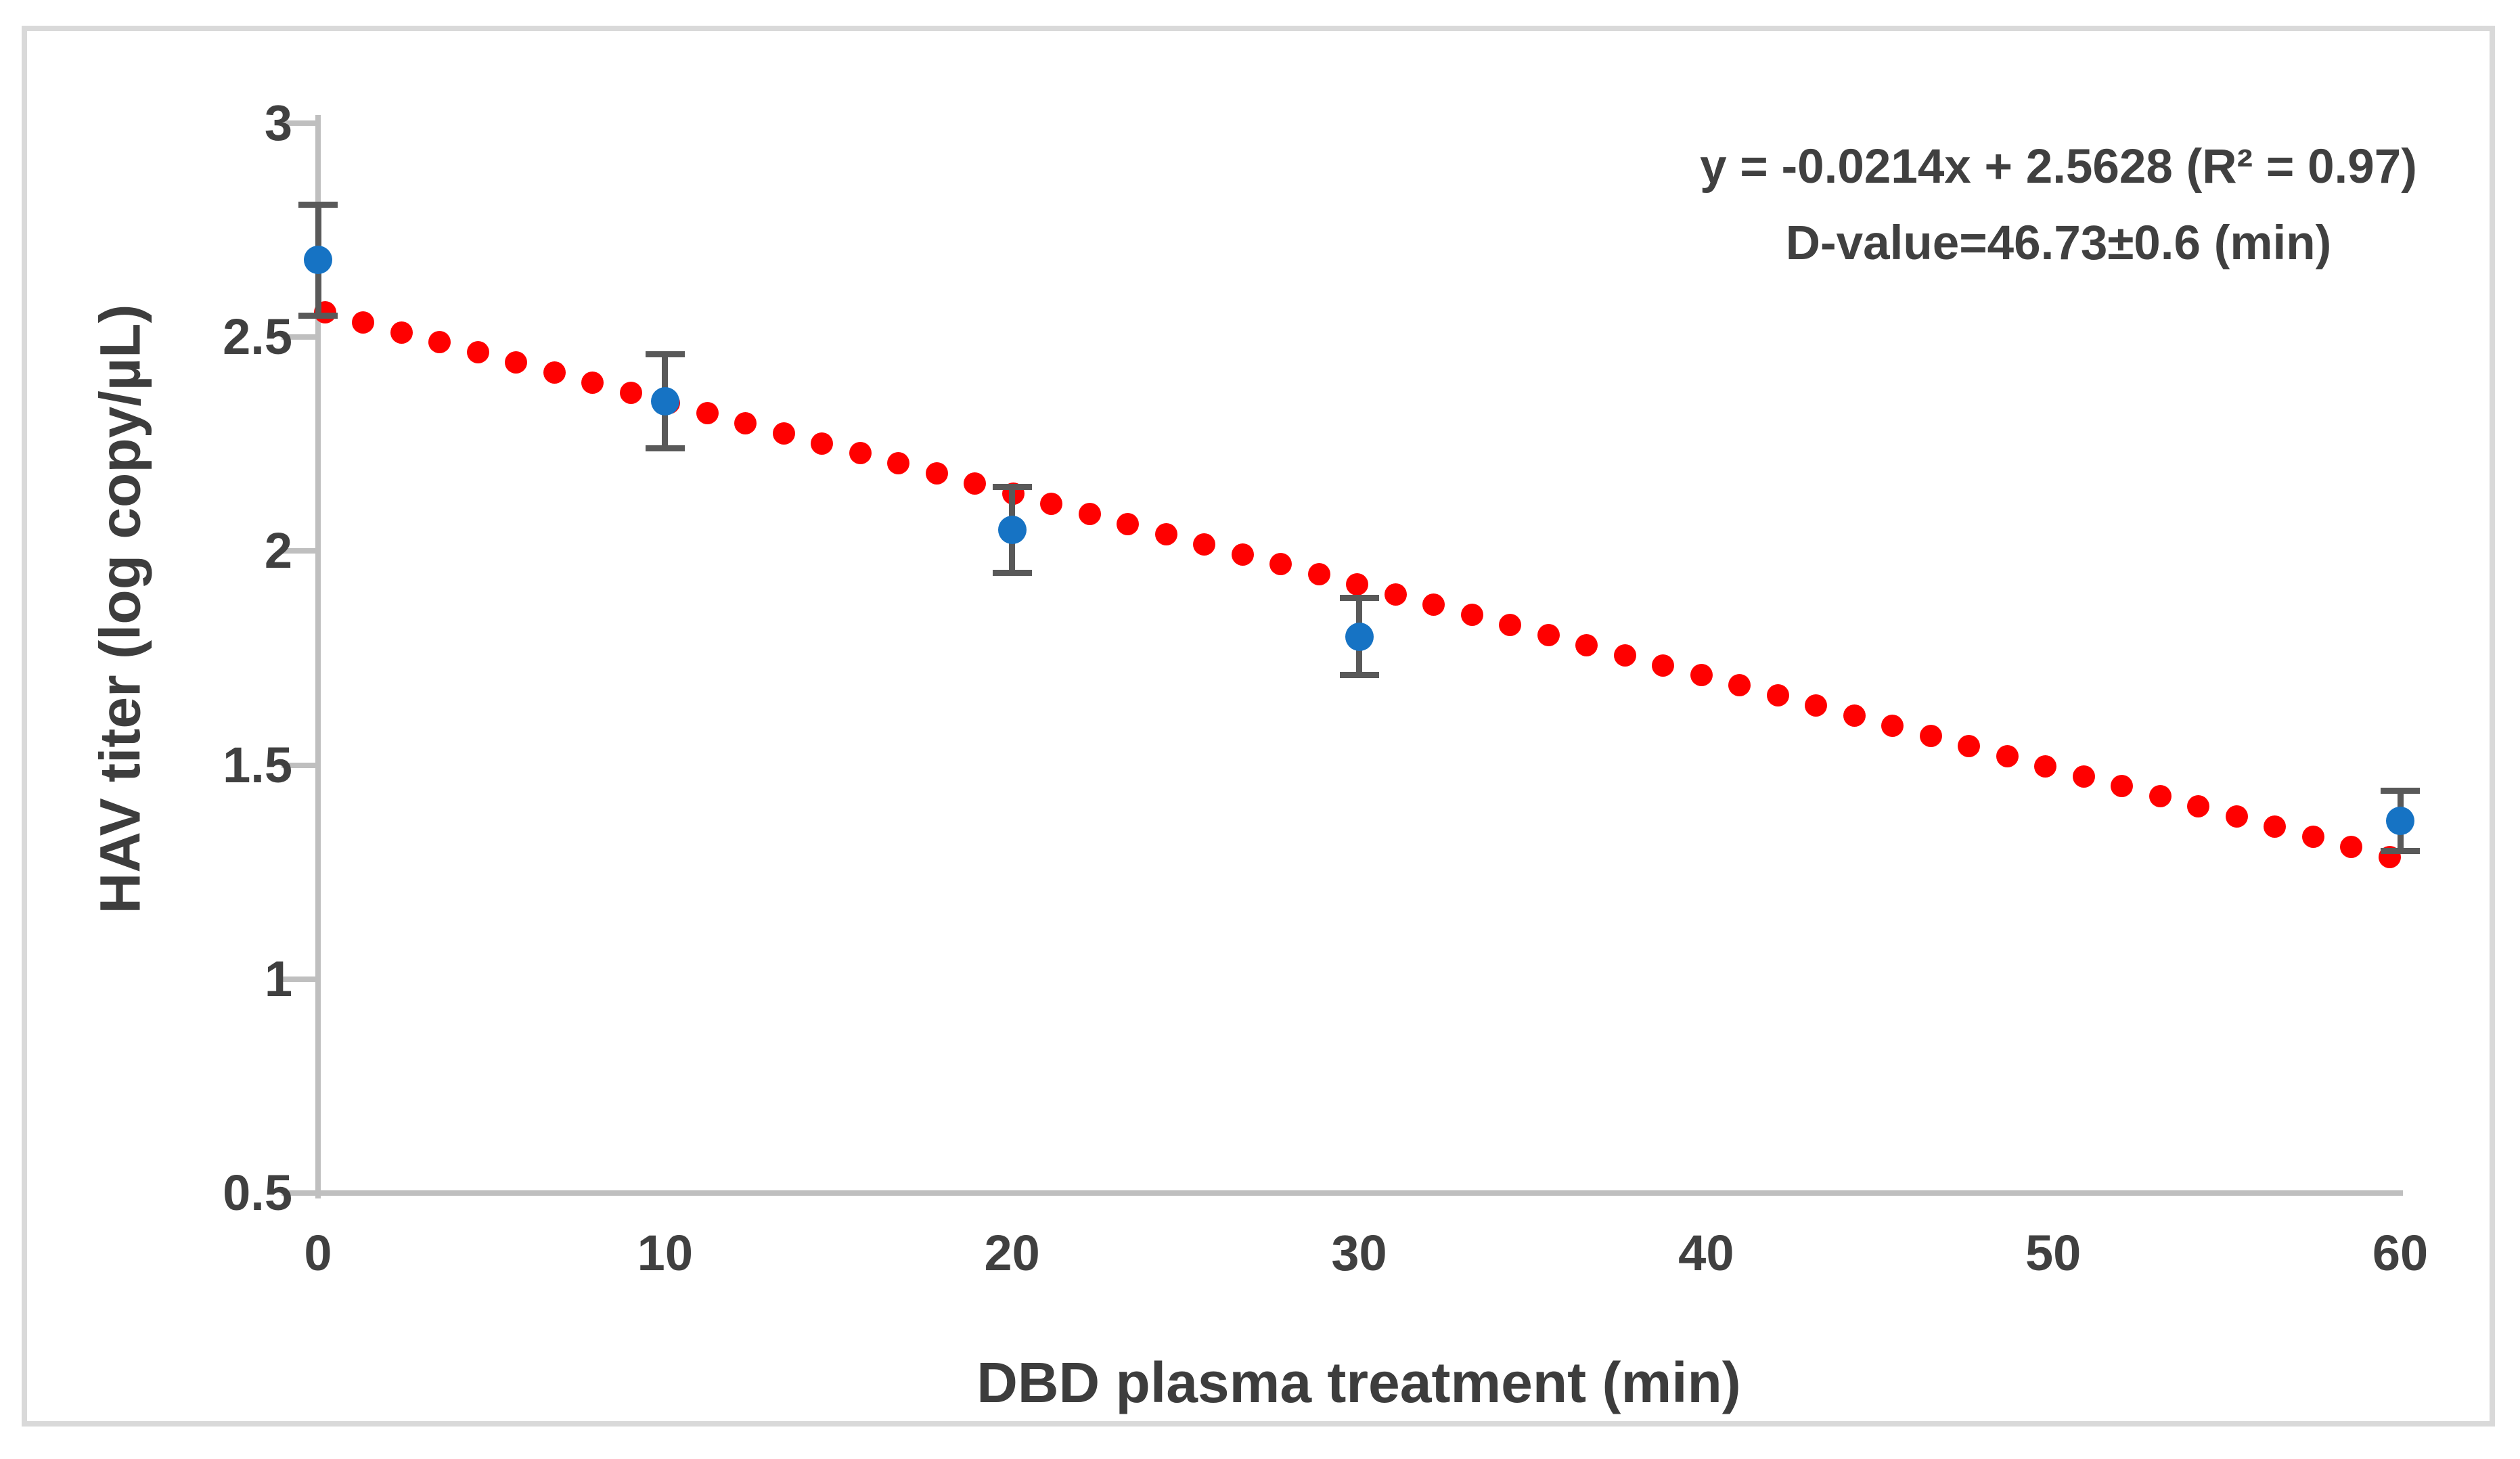  What do you see at coordinates (257, 1193) in the screenshot?
I see `y-tick-label: 0.5` at bounding box center [257, 1193].